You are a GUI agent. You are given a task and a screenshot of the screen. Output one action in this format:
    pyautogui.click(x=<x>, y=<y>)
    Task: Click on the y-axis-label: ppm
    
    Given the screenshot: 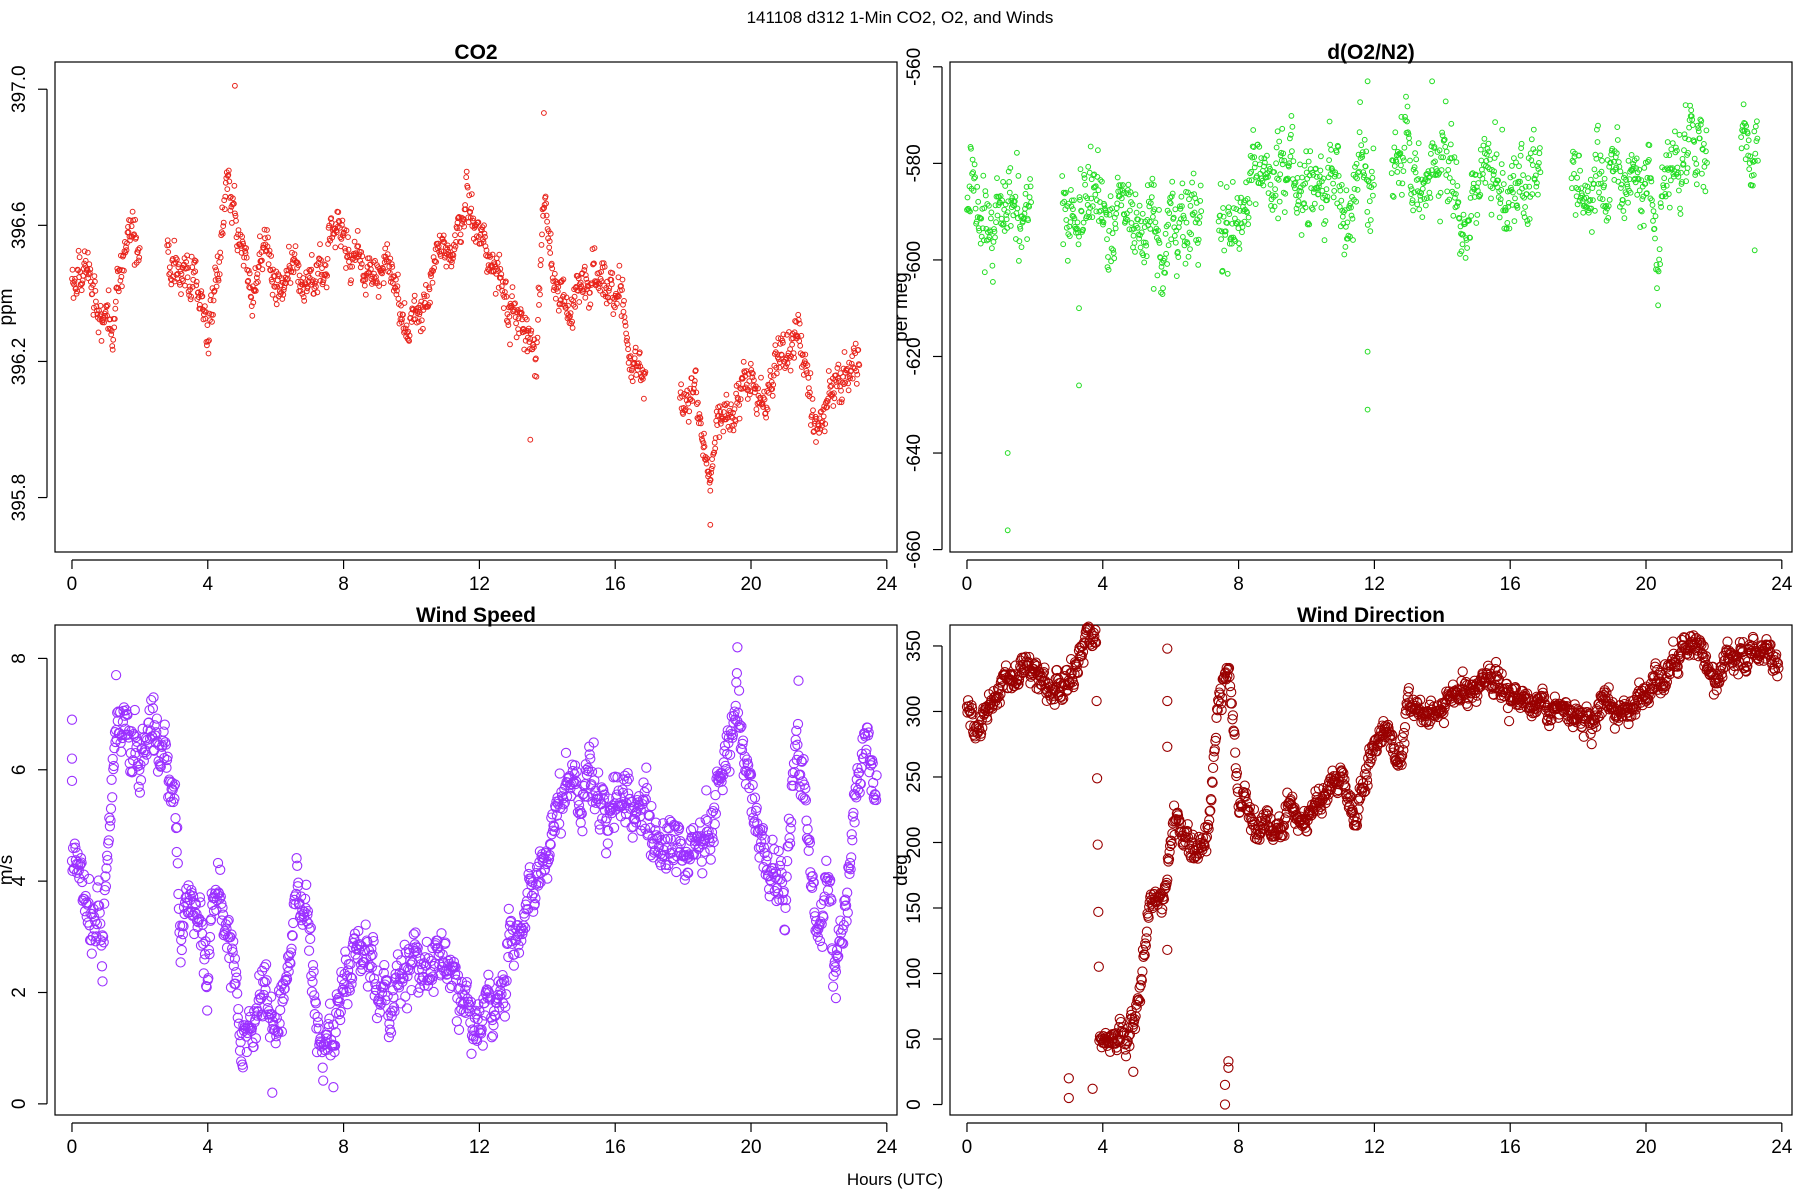 What is the action you would take?
    pyautogui.click(x=8, y=307)
    